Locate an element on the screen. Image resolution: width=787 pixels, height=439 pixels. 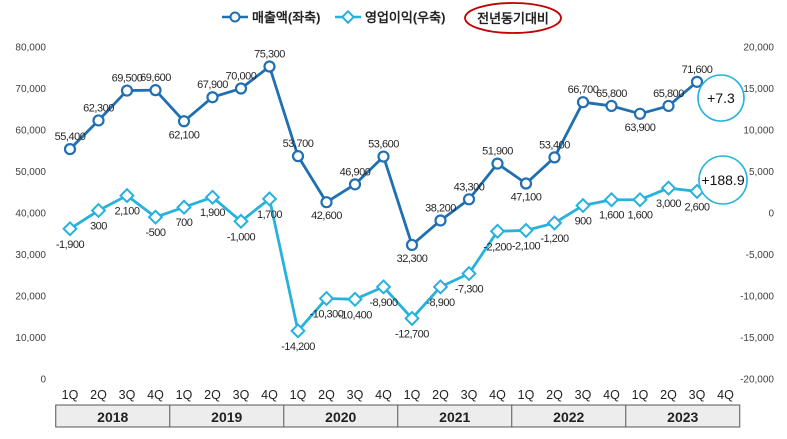
right-axis-tick: 20,000 is located at coordinates (758, 48).